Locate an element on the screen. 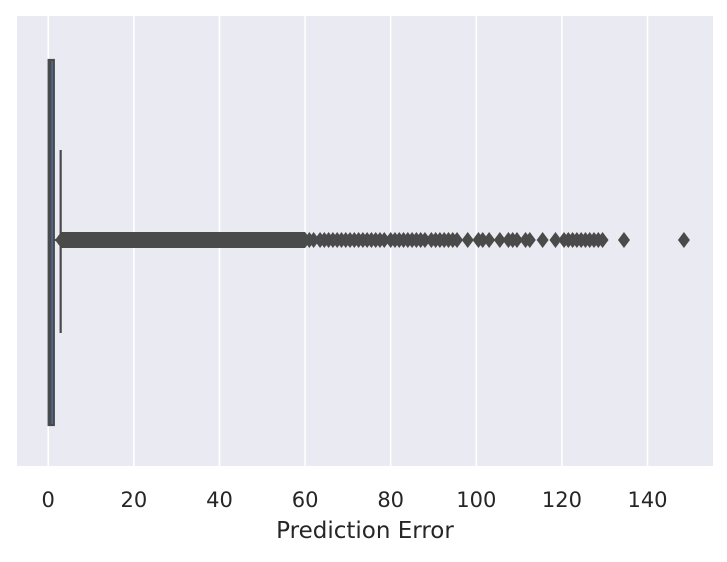 This screenshot has width=727, height=562. outlier-band is located at coordinates (183, 240).